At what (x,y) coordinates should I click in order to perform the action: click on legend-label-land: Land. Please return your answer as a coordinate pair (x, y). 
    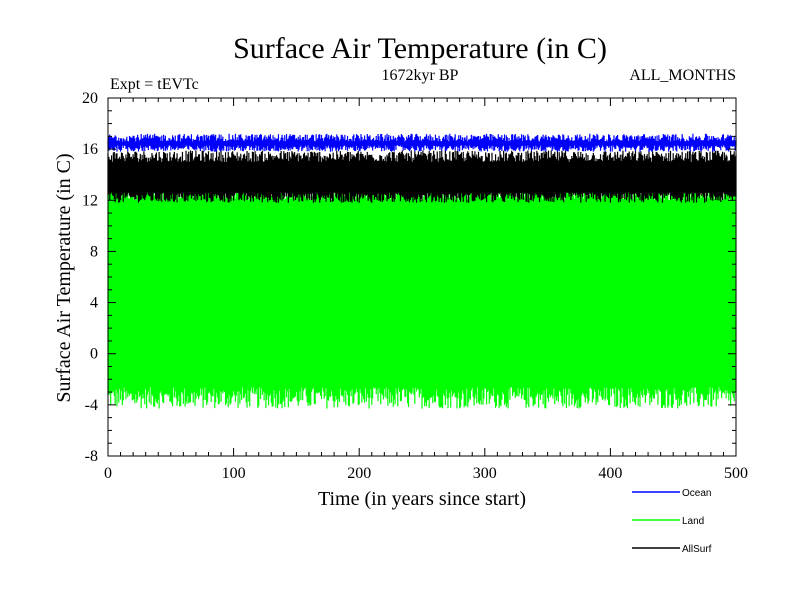
    Looking at the image, I should click on (693, 521).